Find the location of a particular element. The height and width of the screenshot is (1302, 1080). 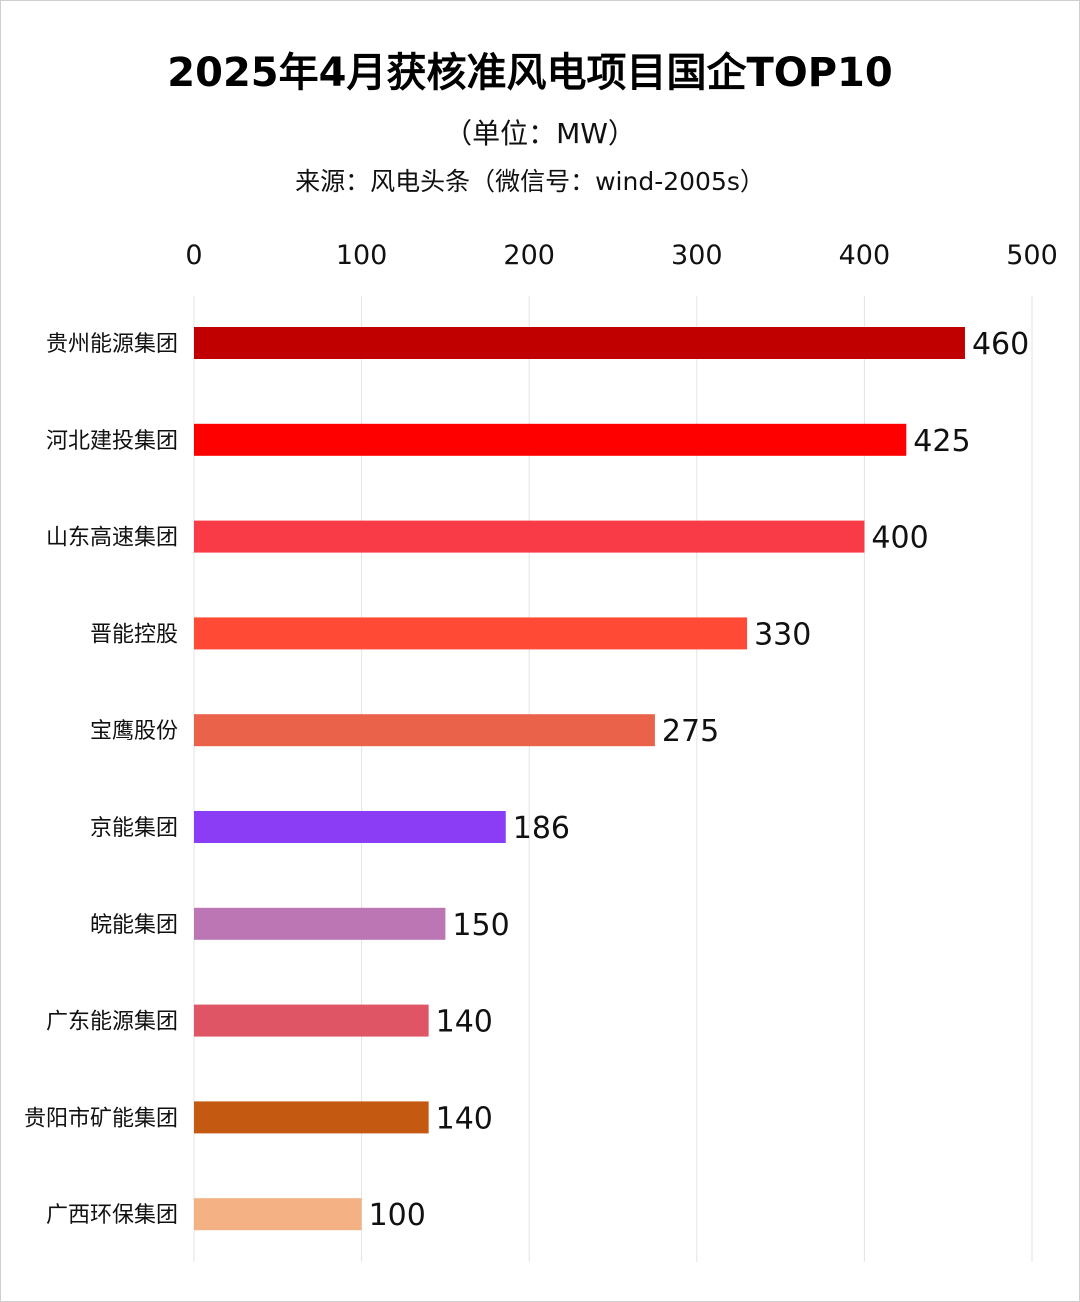

x-tick-label: 200 is located at coordinates (529, 255).